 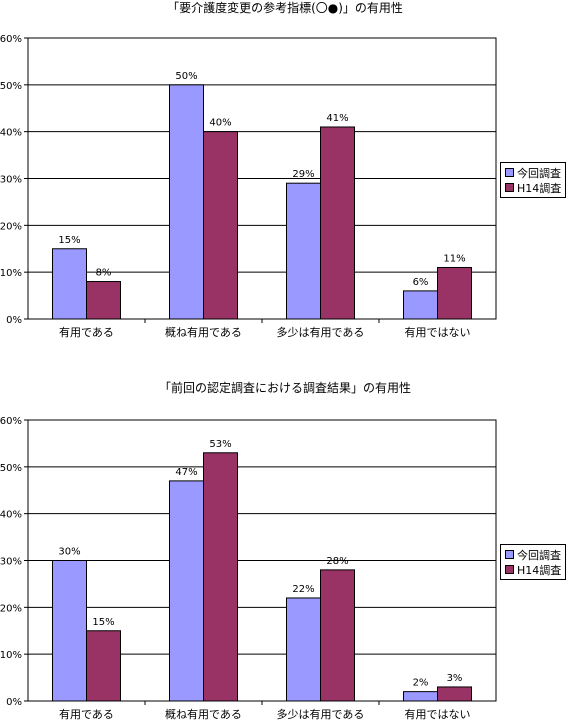 What do you see at coordinates (337, 561) in the screenshot?
I see `data-label: 28%` at bounding box center [337, 561].